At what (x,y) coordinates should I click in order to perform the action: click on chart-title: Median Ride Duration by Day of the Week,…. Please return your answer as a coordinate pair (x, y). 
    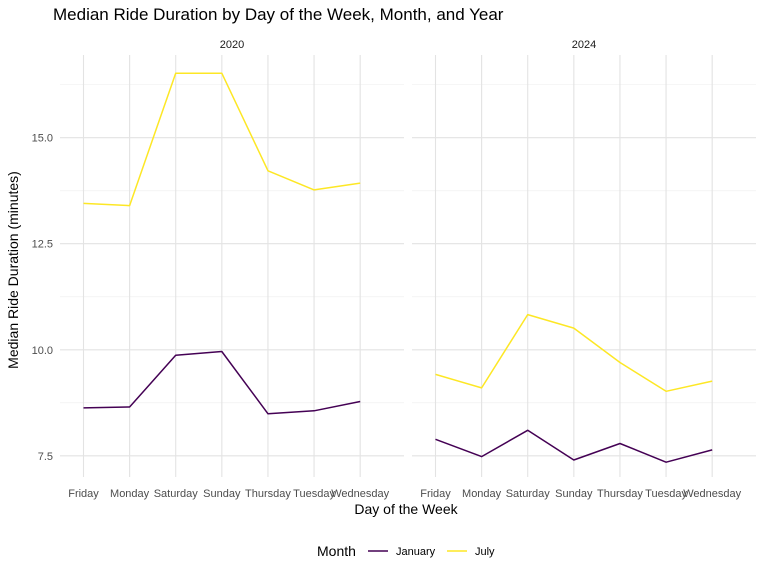
    Looking at the image, I should click on (278, 14).